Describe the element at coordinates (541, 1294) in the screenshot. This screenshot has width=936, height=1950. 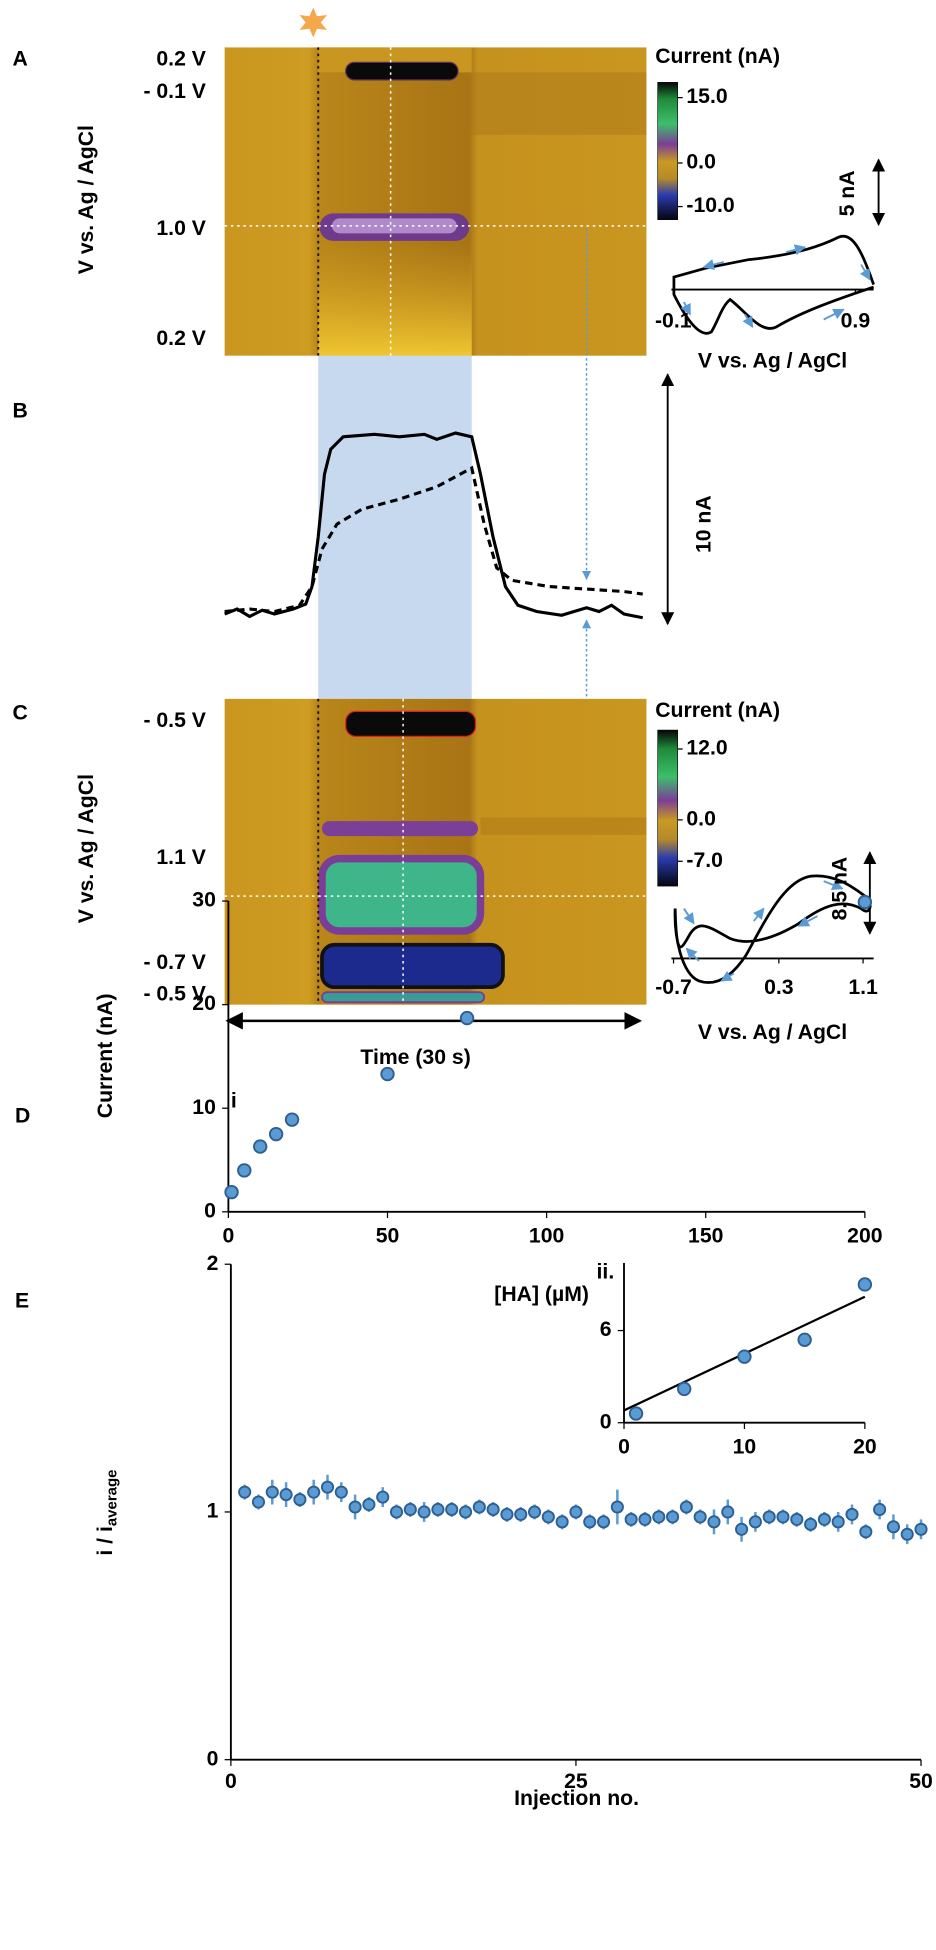
I see `x-axis-title: [HA] (µM)` at that location.